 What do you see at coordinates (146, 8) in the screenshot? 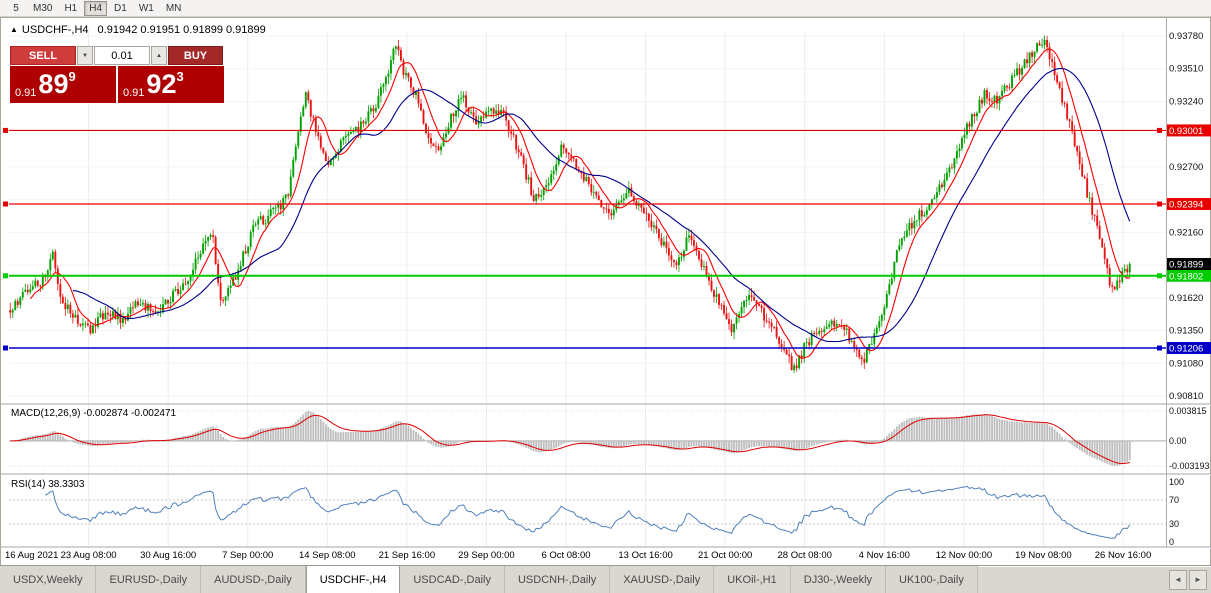
I see `timeframe-w1-button: W1` at bounding box center [146, 8].